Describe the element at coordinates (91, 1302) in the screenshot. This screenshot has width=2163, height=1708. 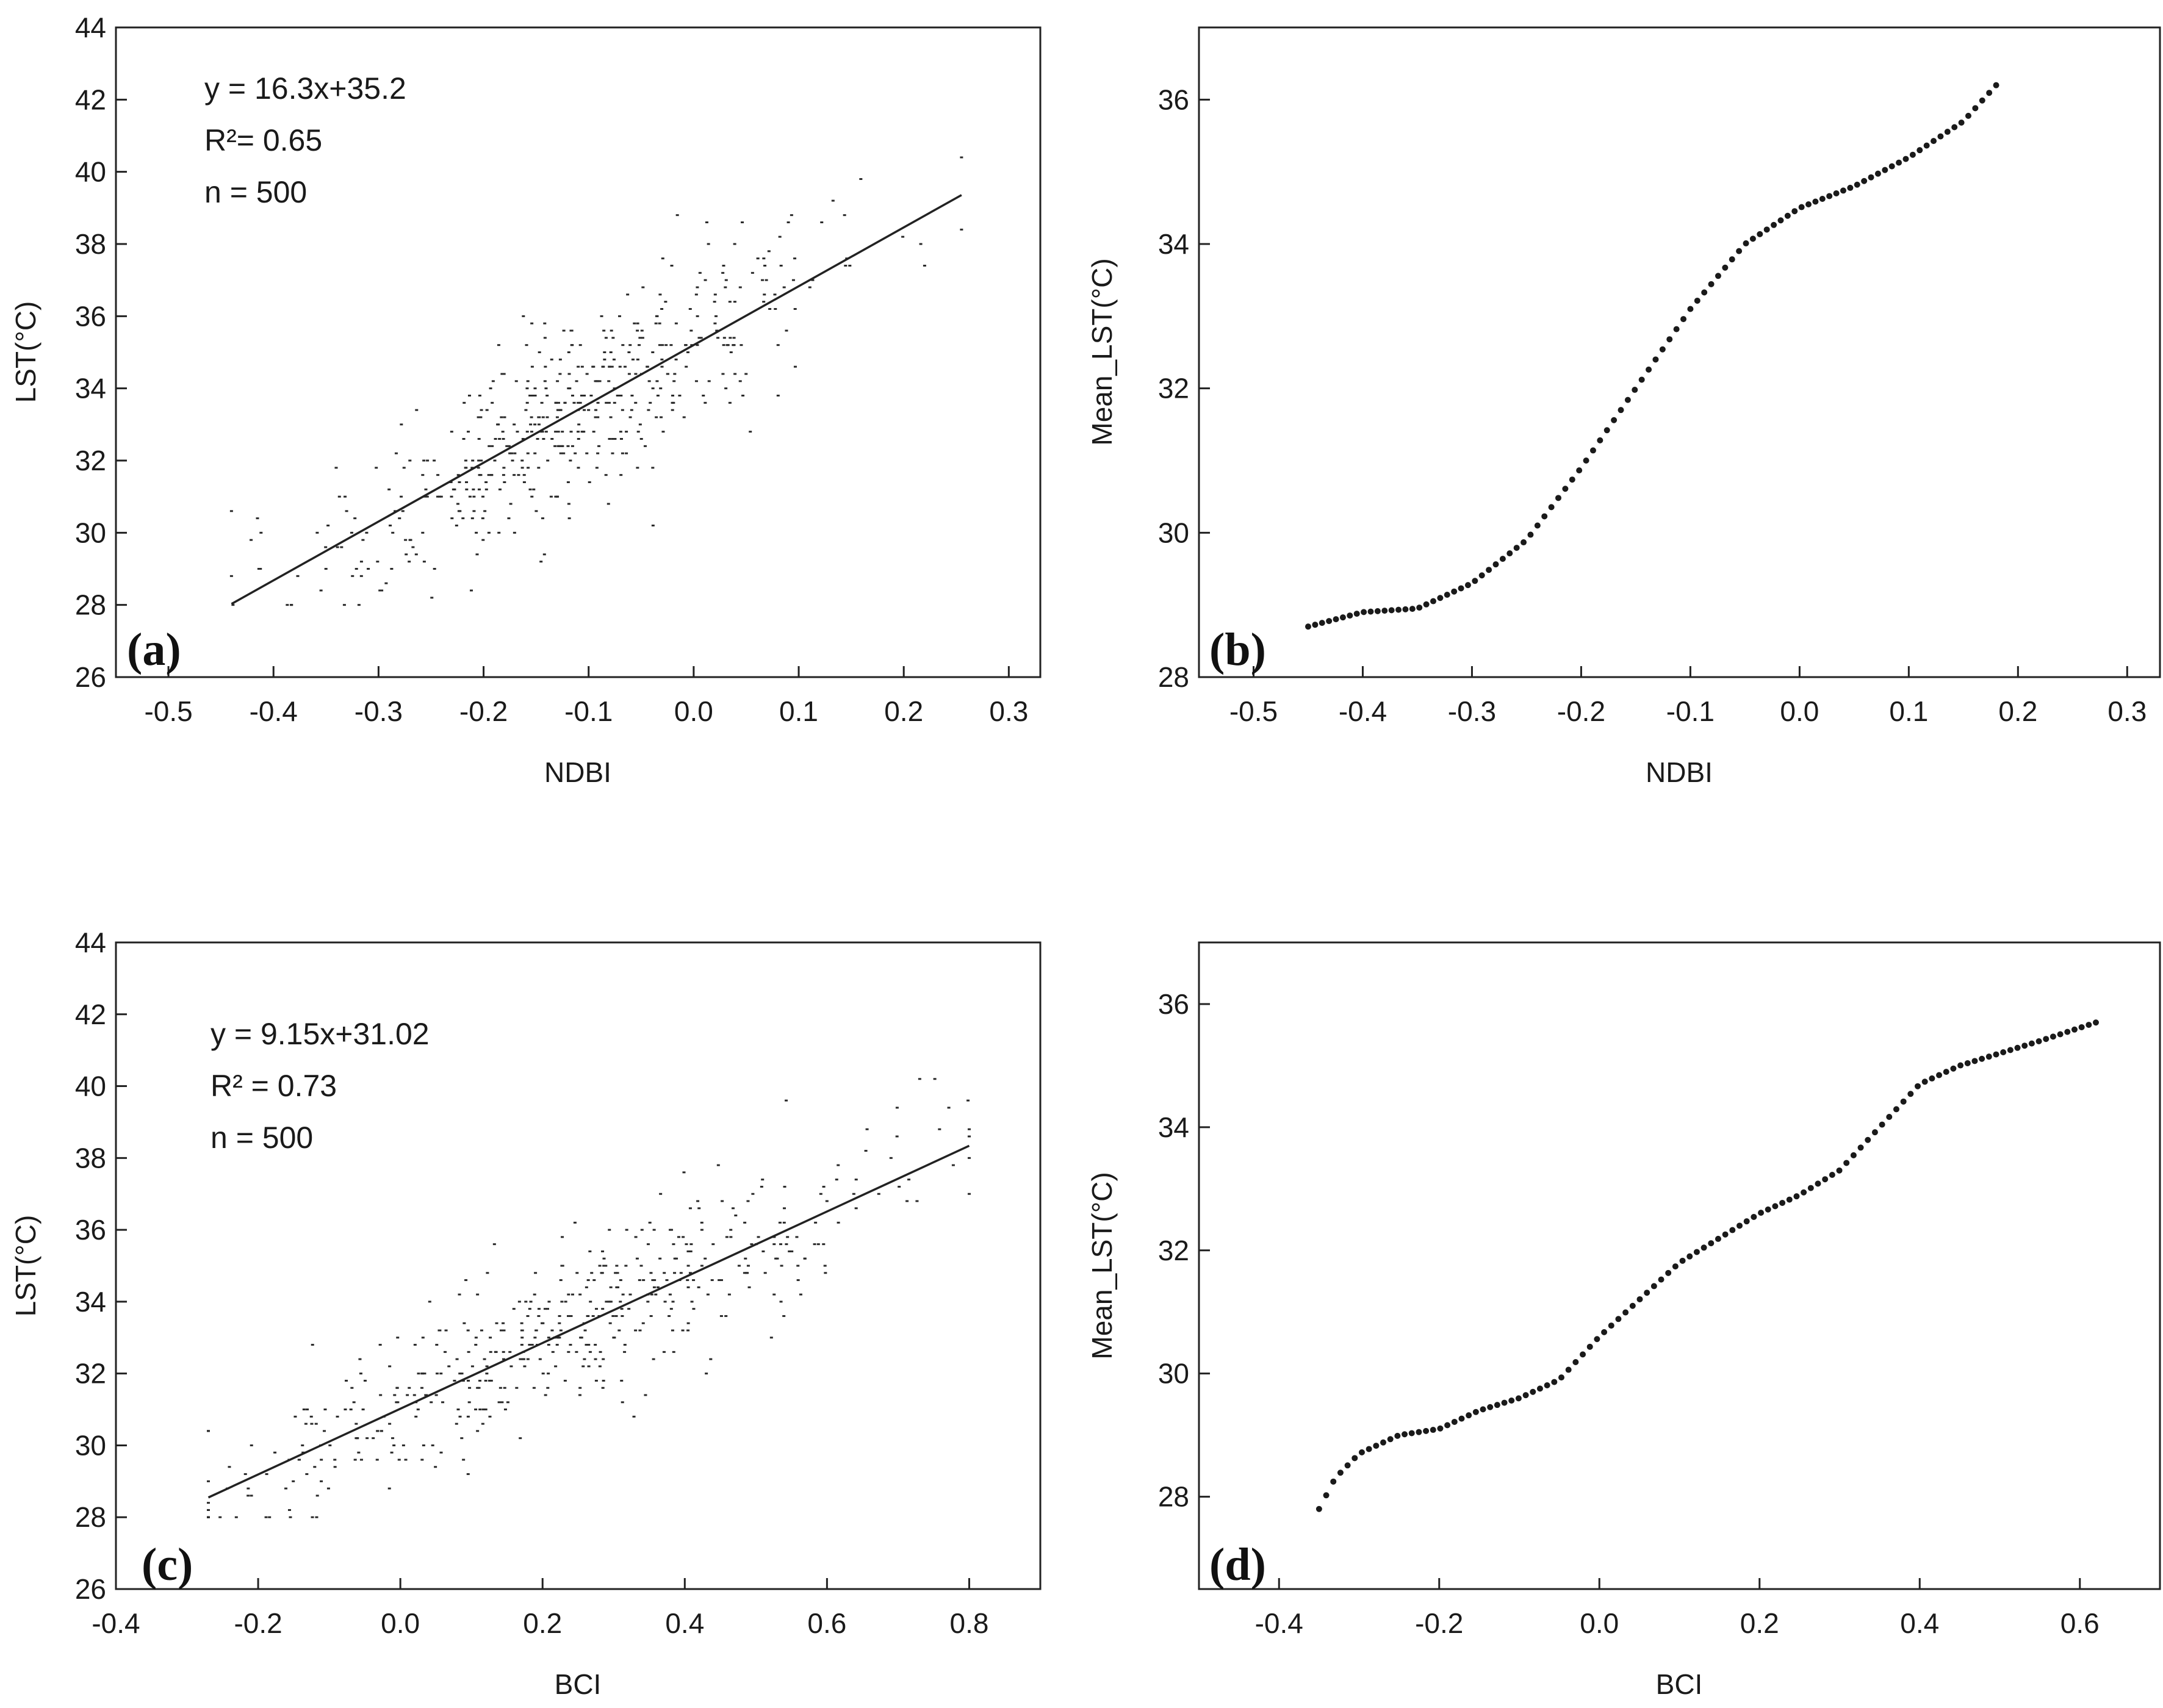
I see `y-tick-label-c-4: 34` at that location.